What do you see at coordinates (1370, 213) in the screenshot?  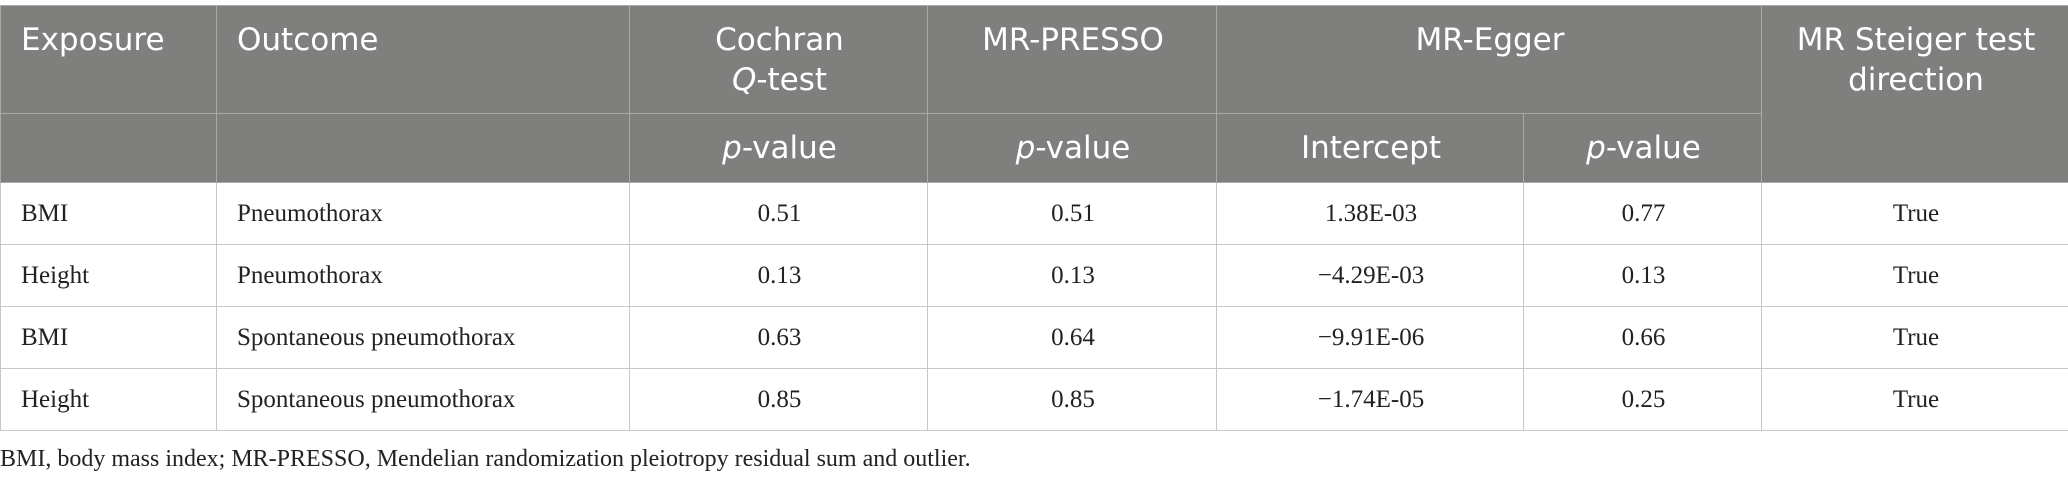 I see `table-cell: 1.38E-03` at bounding box center [1370, 213].